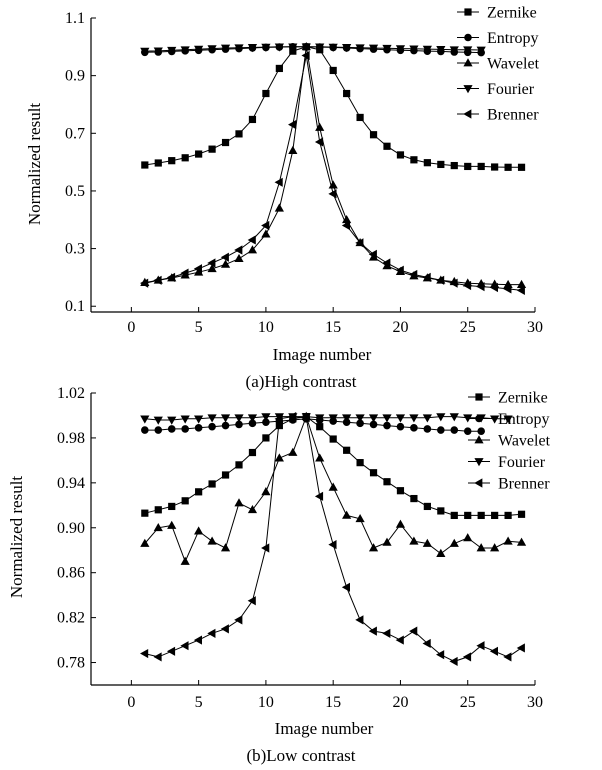 Image resolution: width=602 pixels, height=770 pixels. Describe the element at coordinates (75, 76) in the screenshot. I see `y-tick-label: 0.9` at that location.